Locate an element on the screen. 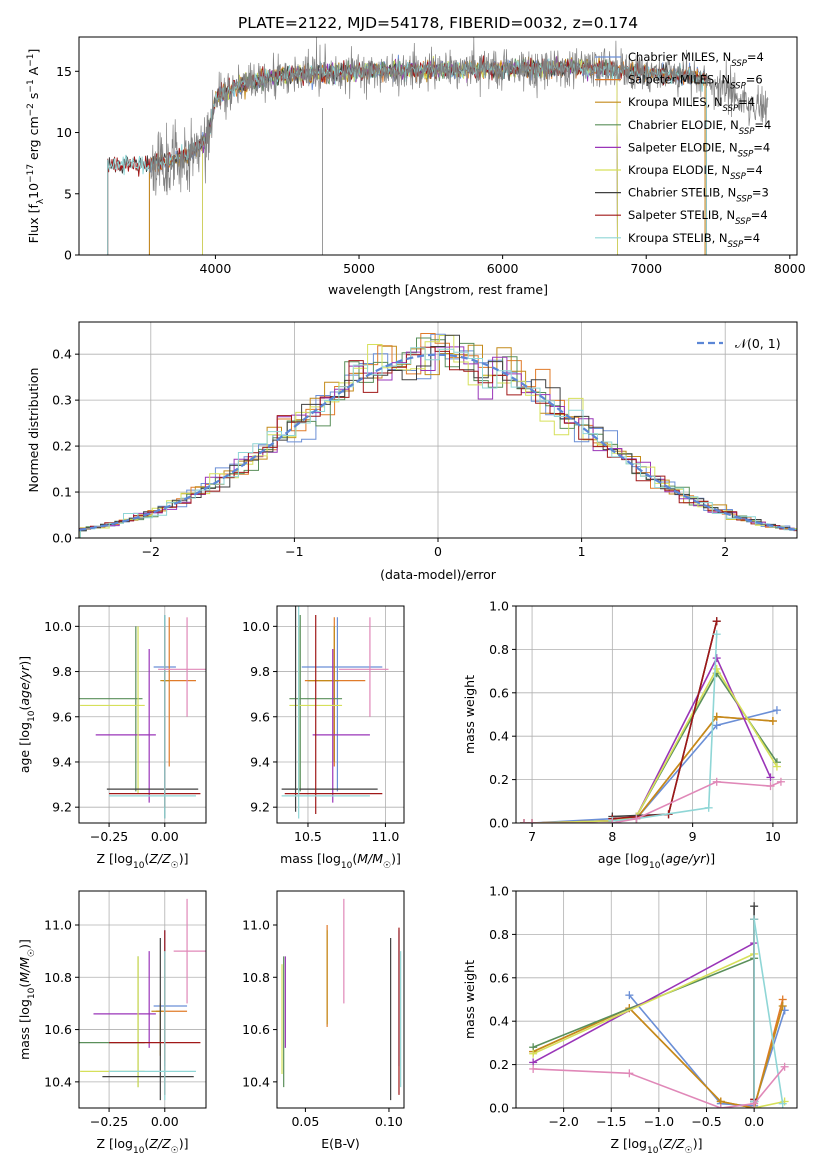 This screenshot has height=1170, width=819. label-part: E(B-V) is located at coordinates (340, 1143).